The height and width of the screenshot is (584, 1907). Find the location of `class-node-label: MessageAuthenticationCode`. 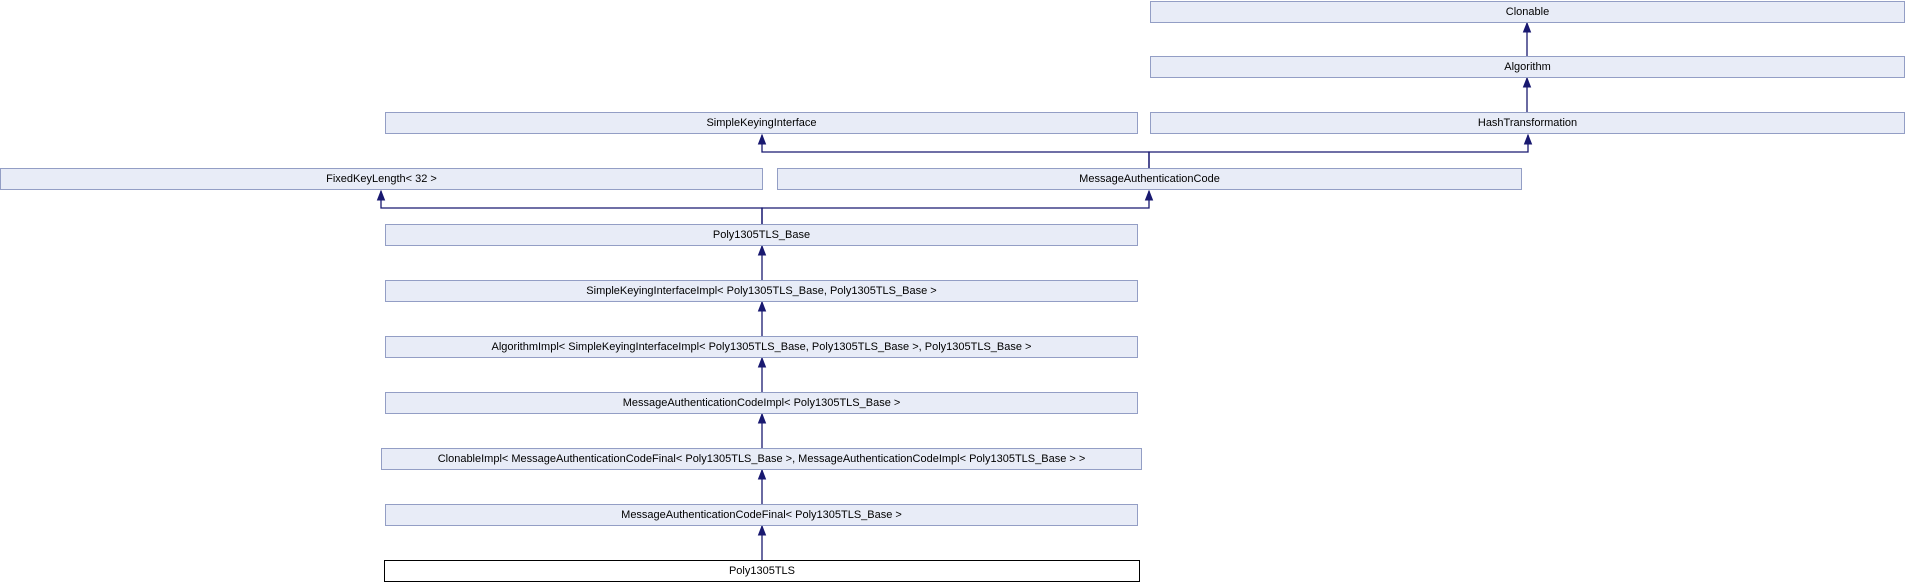

class-node-label: MessageAuthenticationCode is located at coordinates (1149, 178).